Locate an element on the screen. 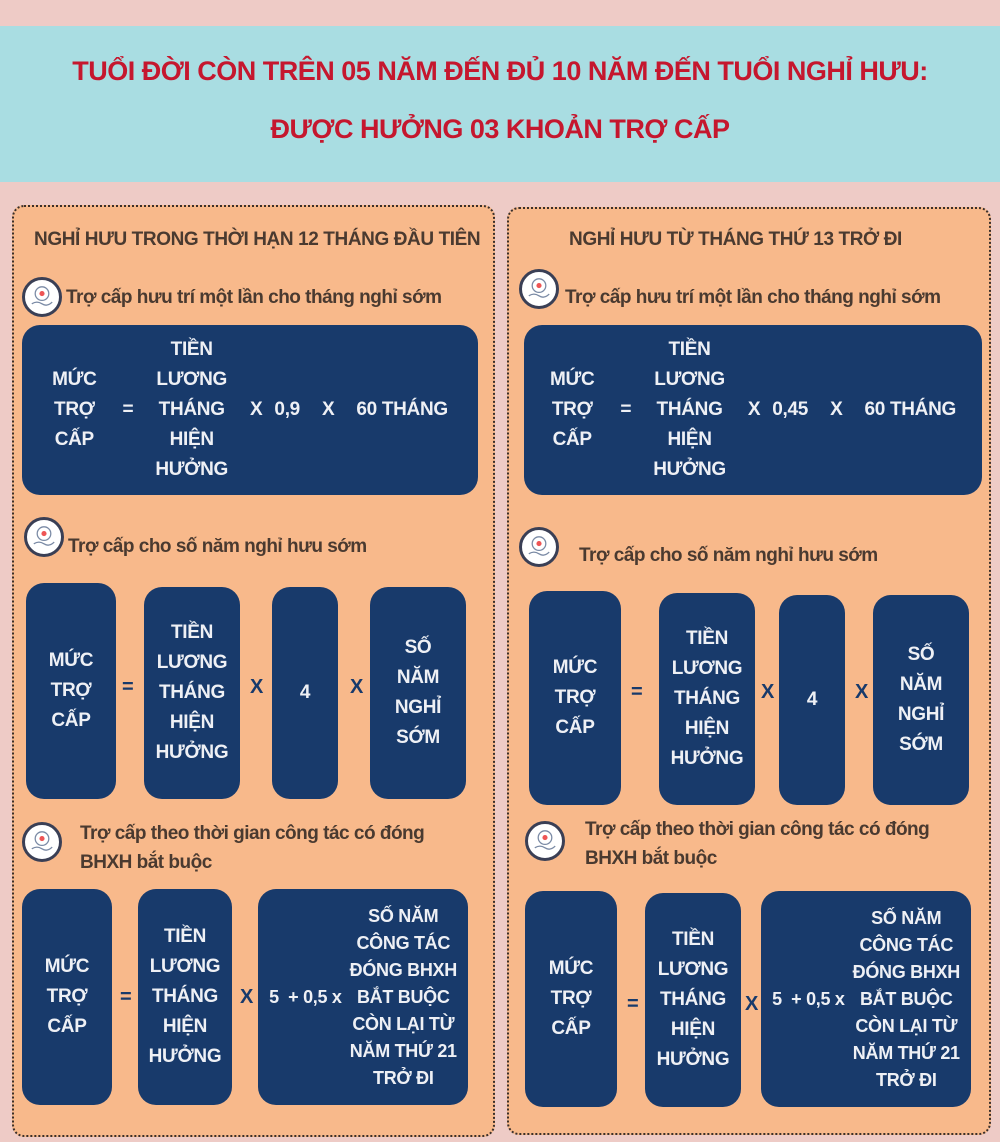 The image size is (1000, 1142). text: ĐÓNG BHXH is located at coordinates (403, 969).